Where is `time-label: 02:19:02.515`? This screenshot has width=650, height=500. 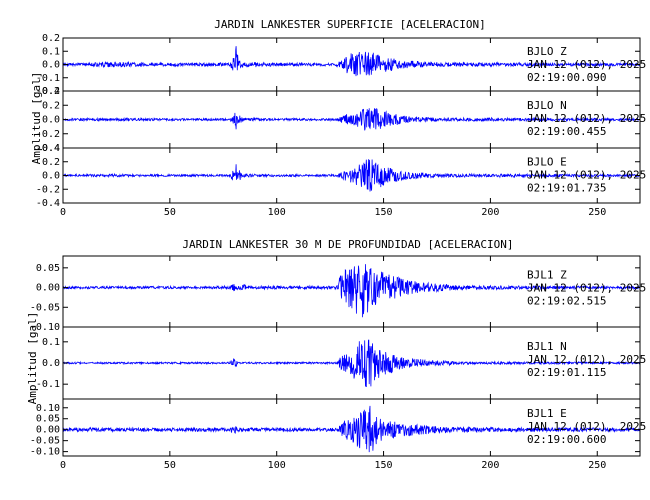 time-label: 02:19:02.515 is located at coordinates (566, 301).